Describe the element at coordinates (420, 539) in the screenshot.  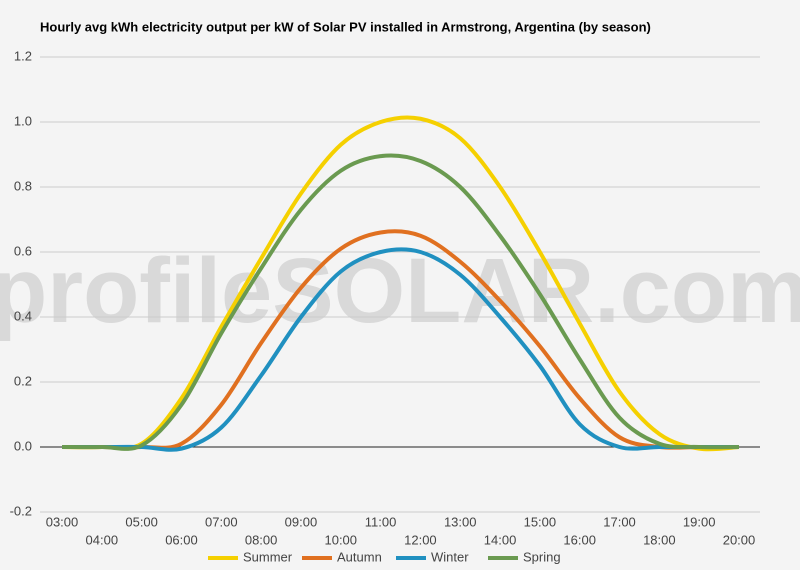
I see `x-tick-label: 12:00` at that location.